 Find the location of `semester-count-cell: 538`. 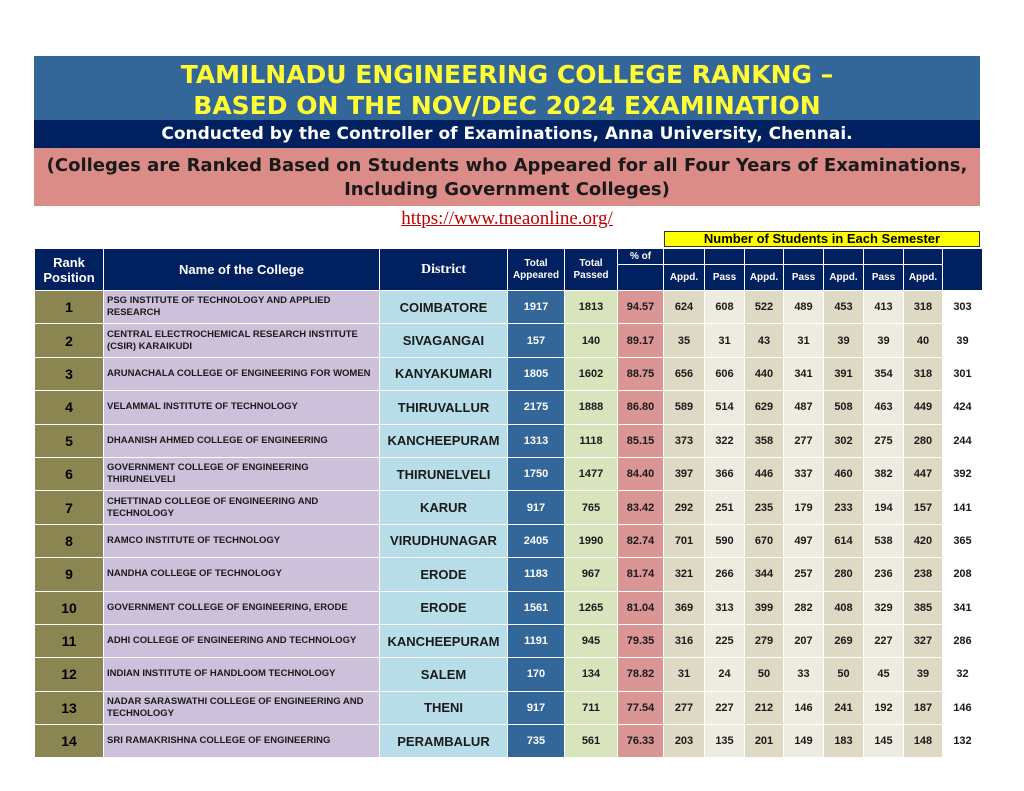

semester-count-cell: 538 is located at coordinates (883, 541).